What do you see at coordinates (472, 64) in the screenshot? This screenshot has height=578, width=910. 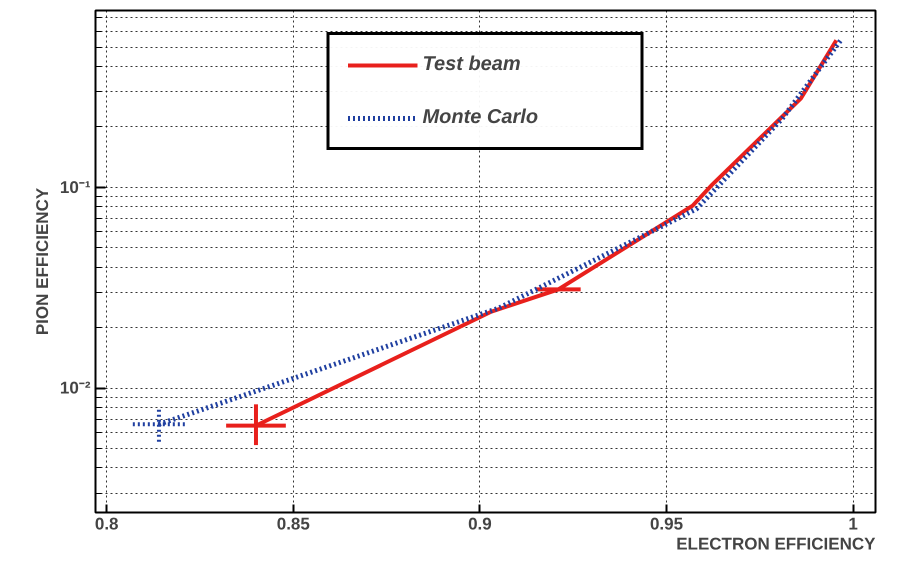 I see `legend-label: Test beam` at bounding box center [472, 64].